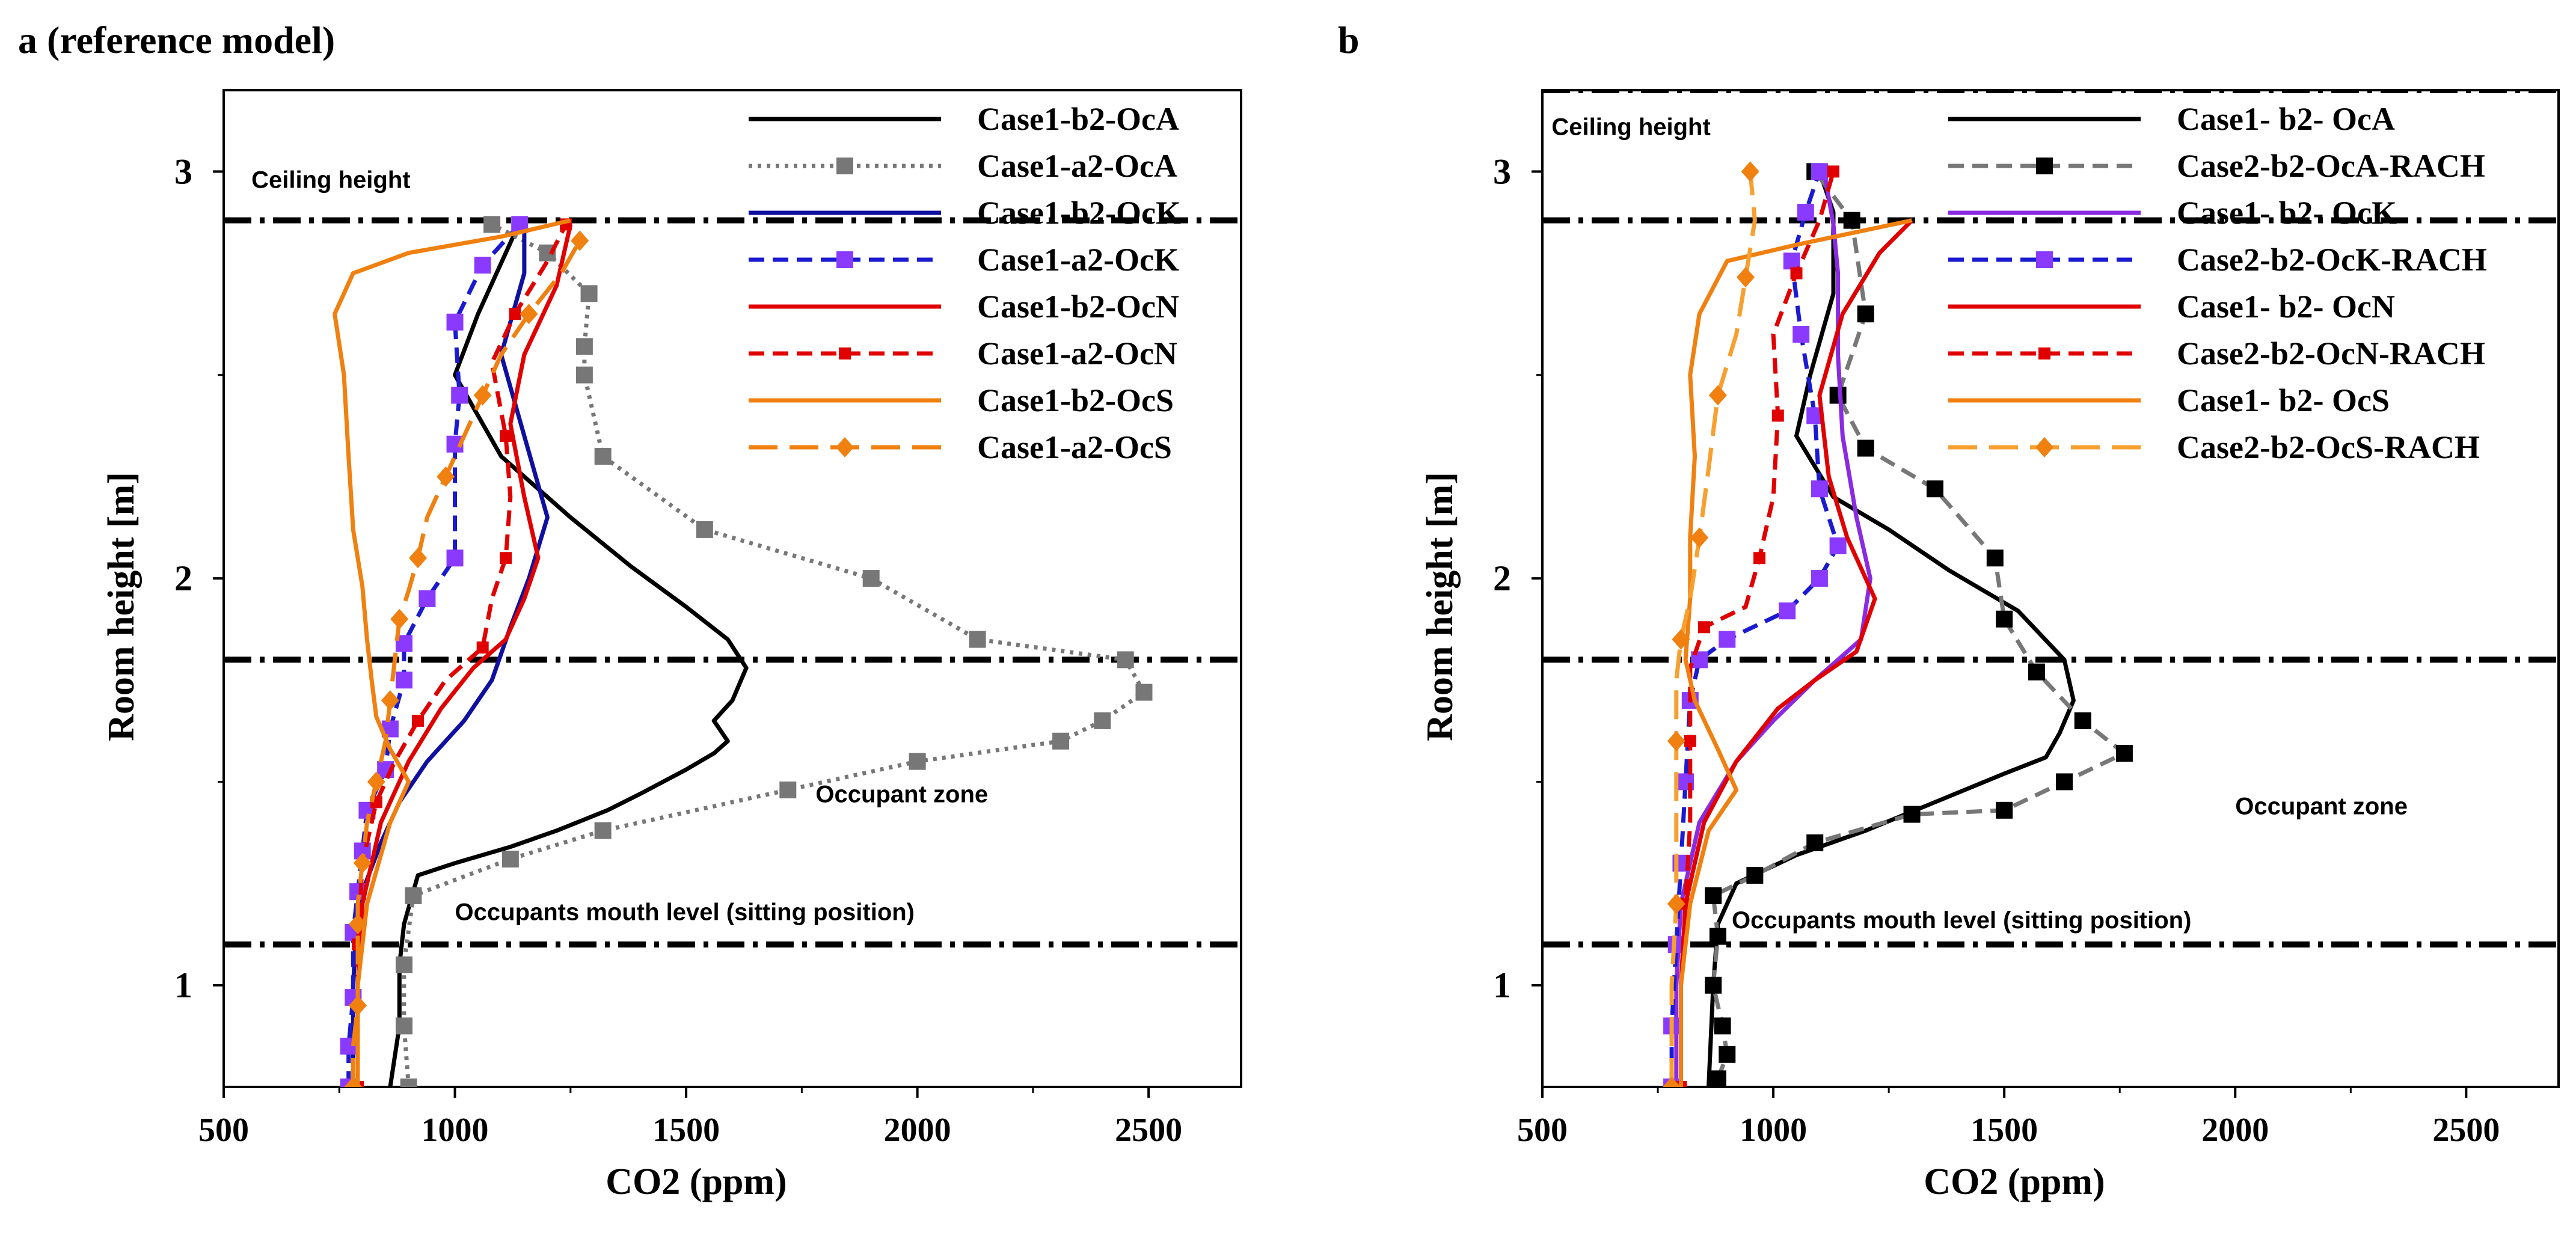 The height and width of the screenshot is (1233, 2576). What do you see at coordinates (963, 353) in the screenshot?
I see `legend-item: Case1-a2-OcN` at bounding box center [963, 353].